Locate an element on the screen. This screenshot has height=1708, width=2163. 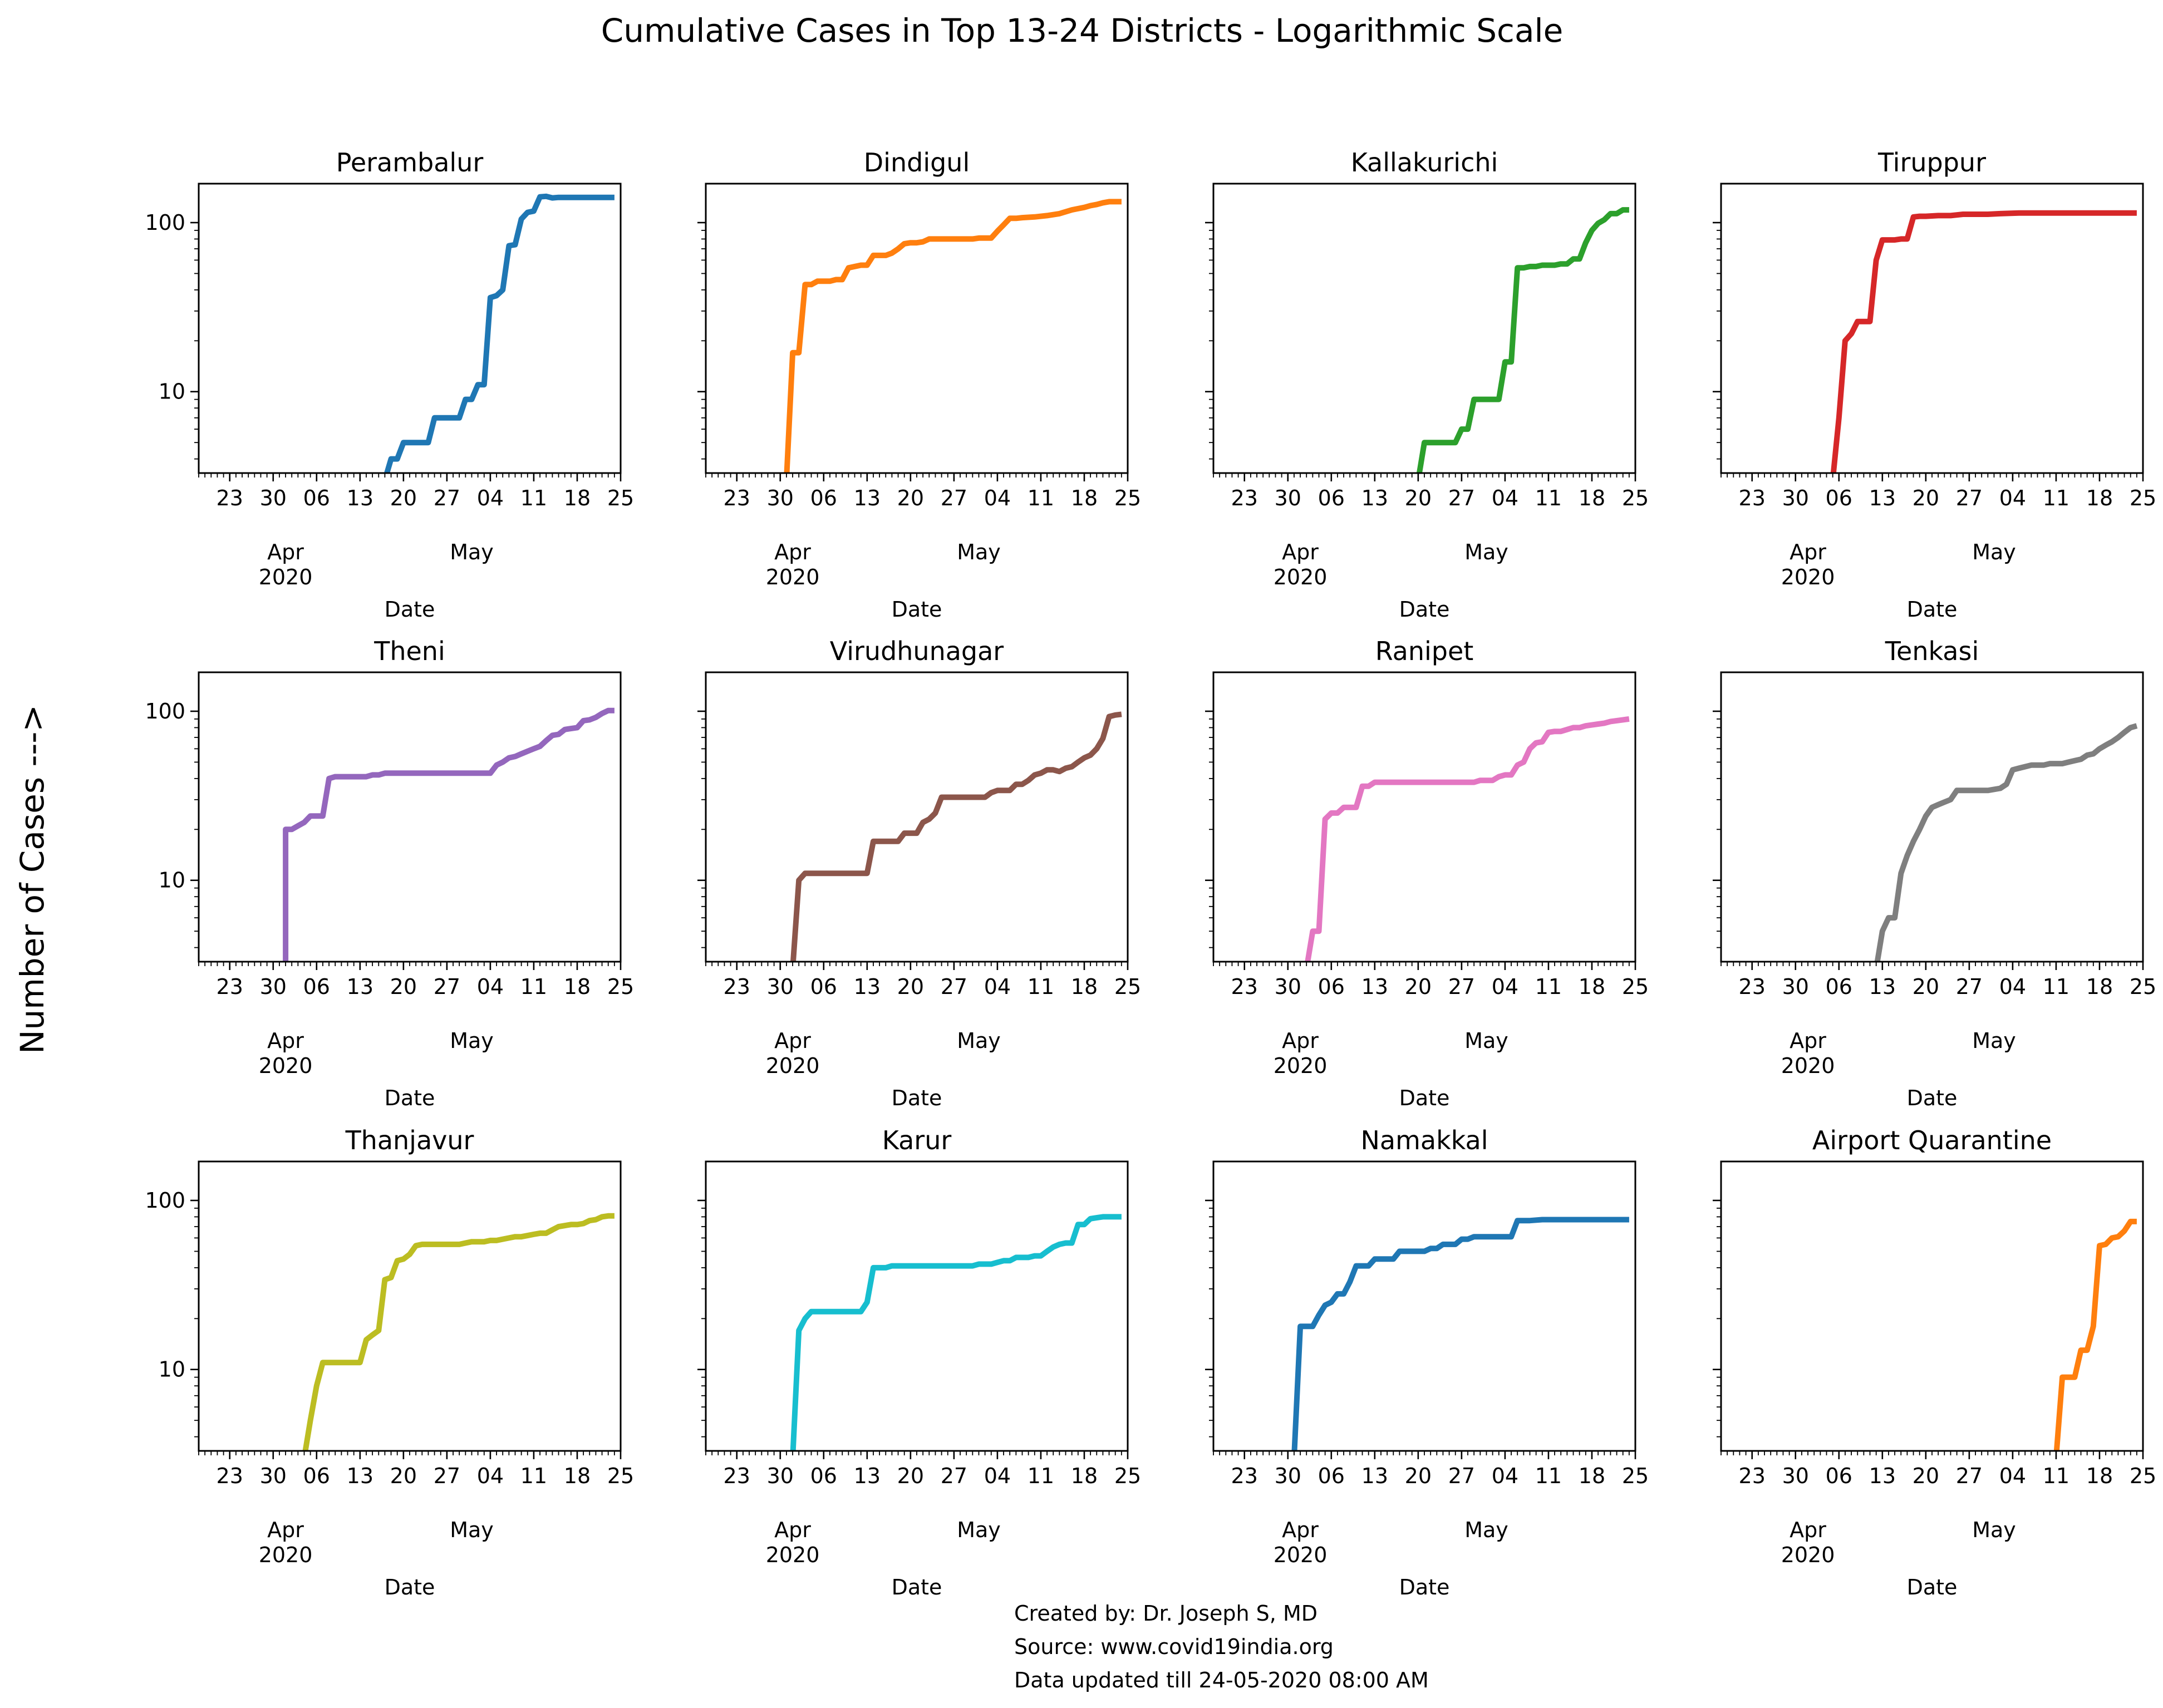
credit-line-updated: Data updated till 24-05-2020 08:00 AM is located at coordinates (1221, 1680).